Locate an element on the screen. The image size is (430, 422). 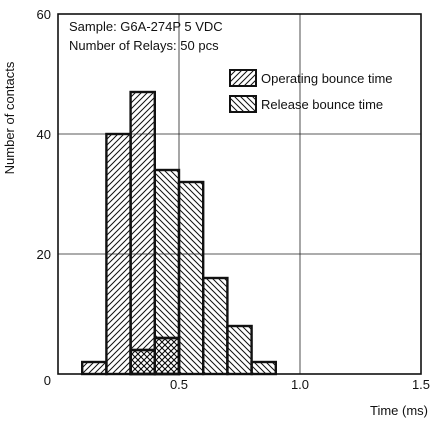
x-axis-label: Time (ms) is located at coordinates (399, 410).